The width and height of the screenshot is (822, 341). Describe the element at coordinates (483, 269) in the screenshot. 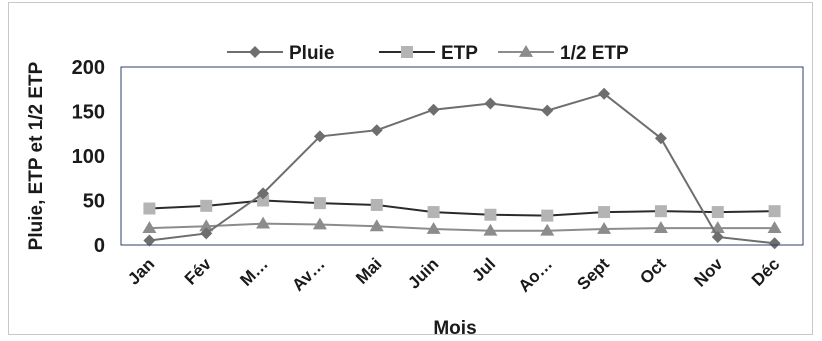

I see `x-tick-label: Jul` at that location.